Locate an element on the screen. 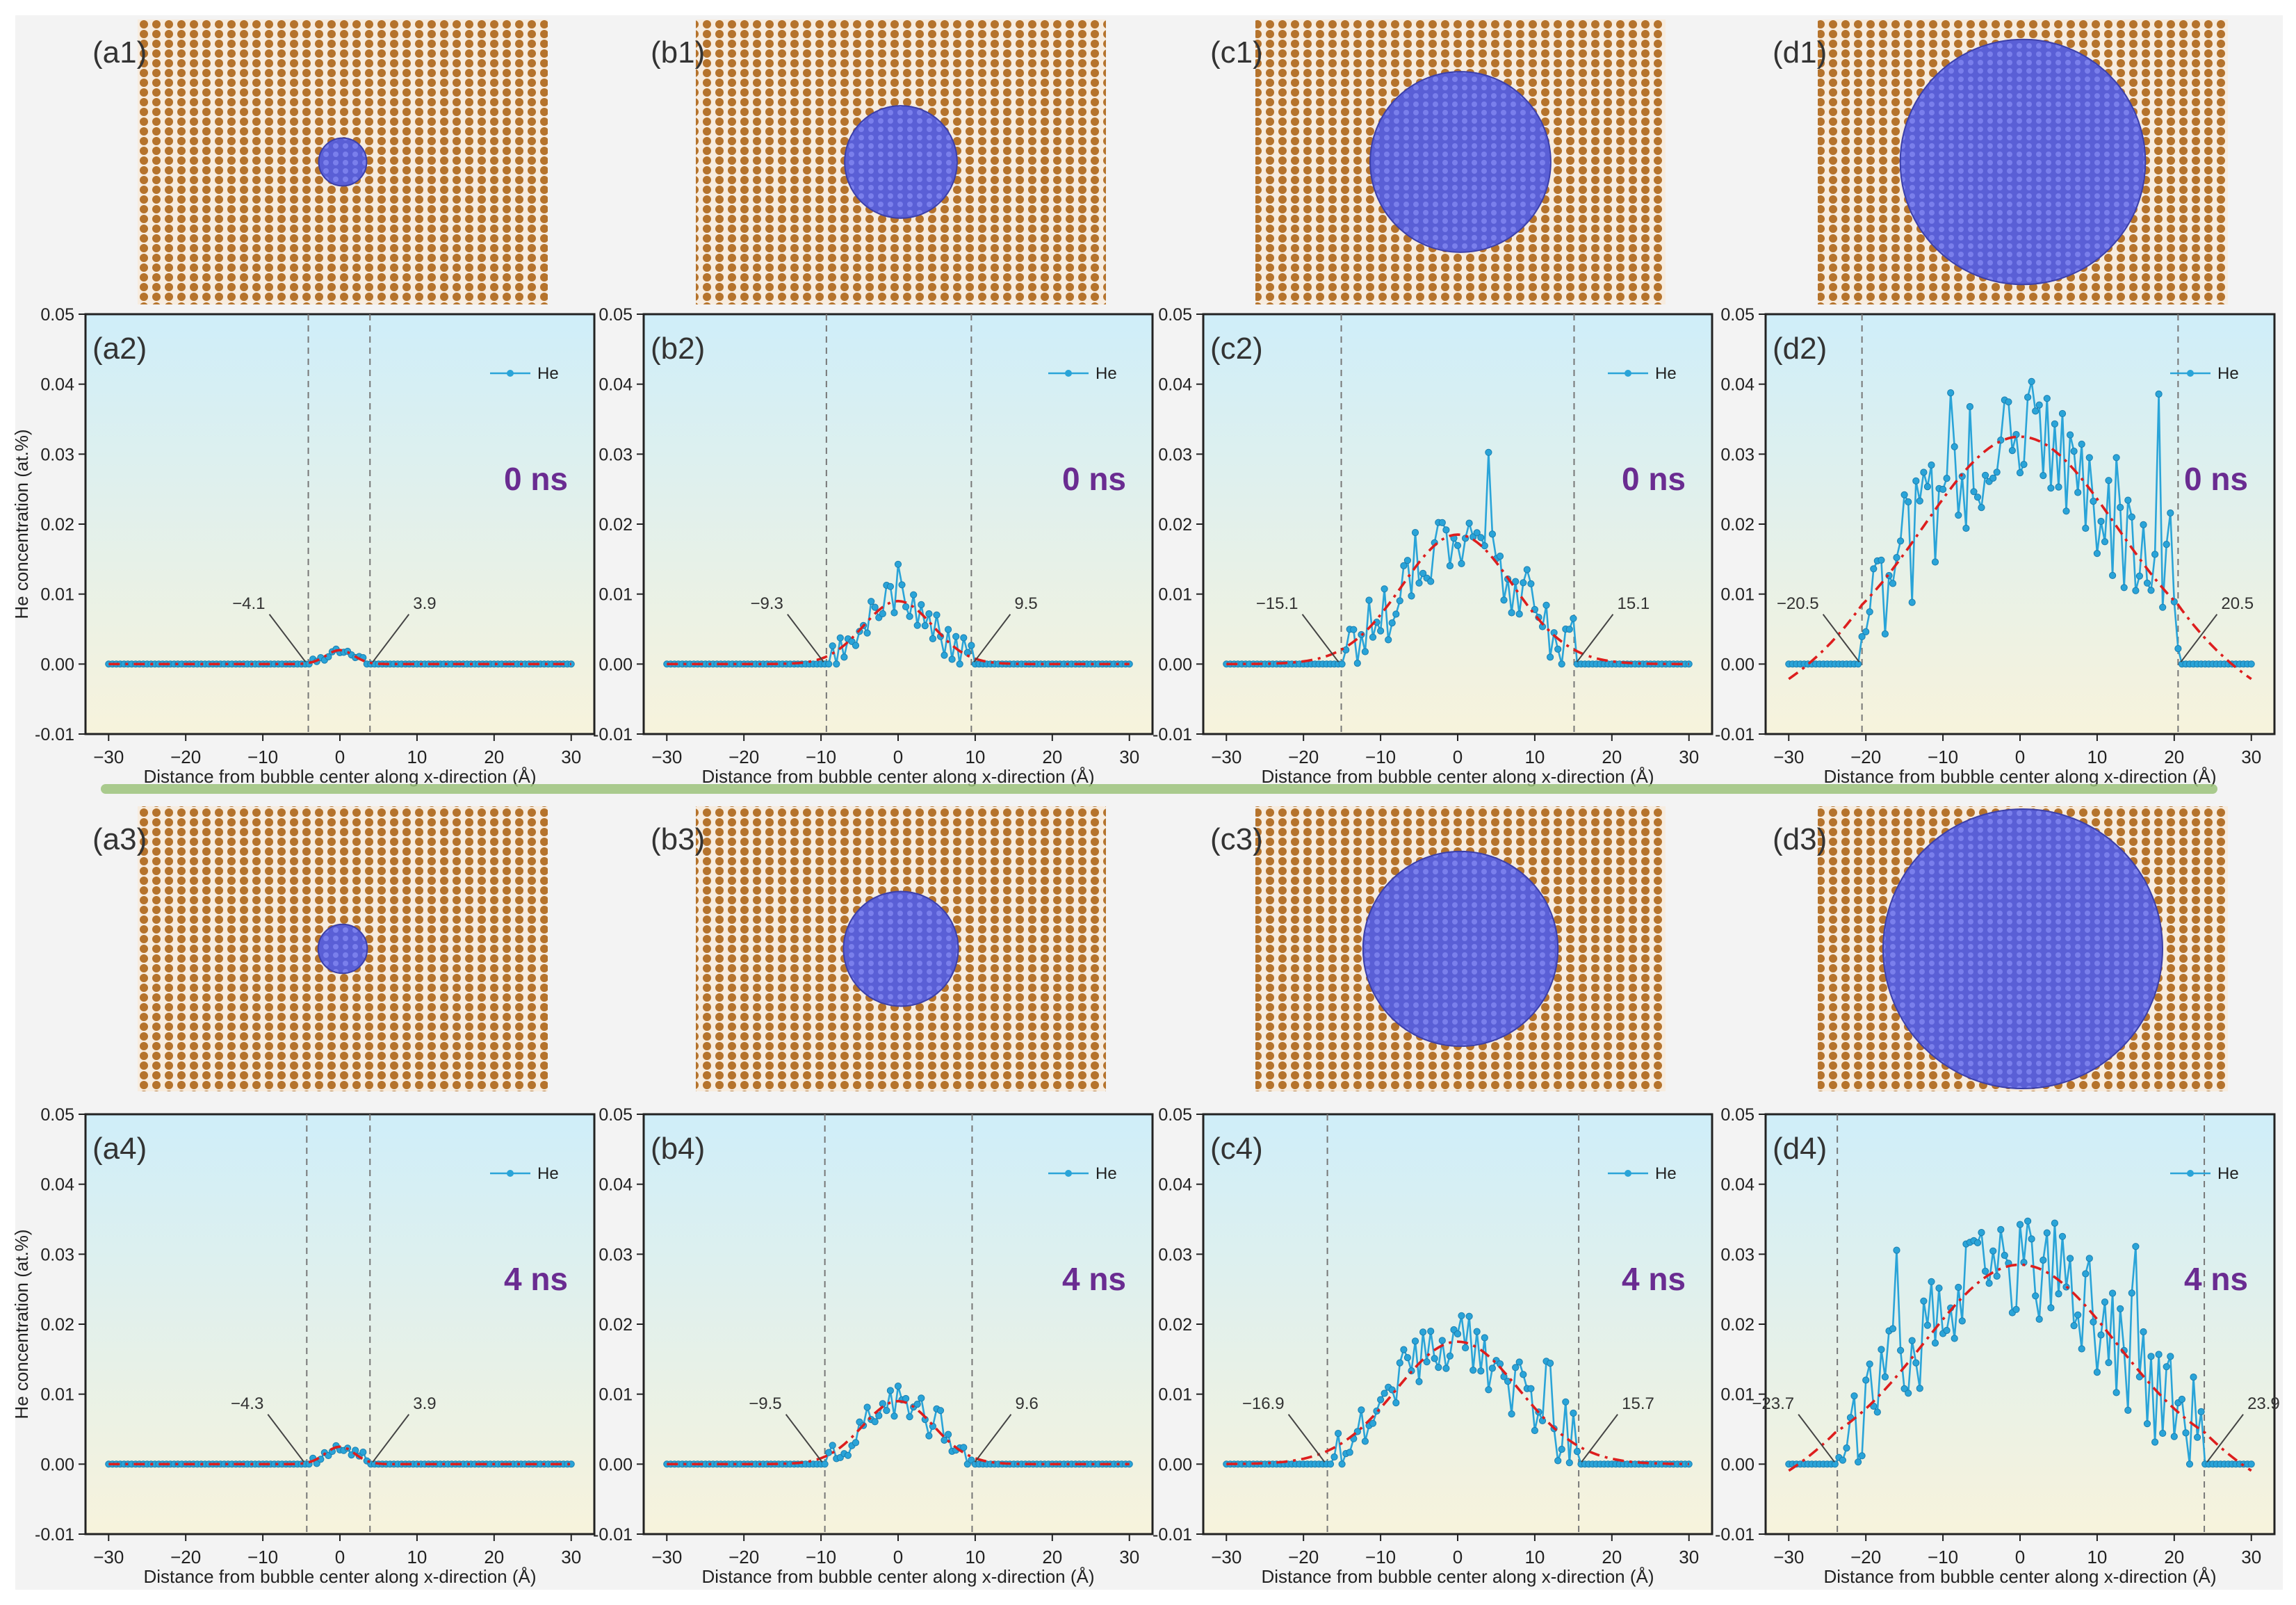 The width and height of the screenshot is (2296, 1605). y-tick-label: -0.01 is located at coordinates (1735, 735).